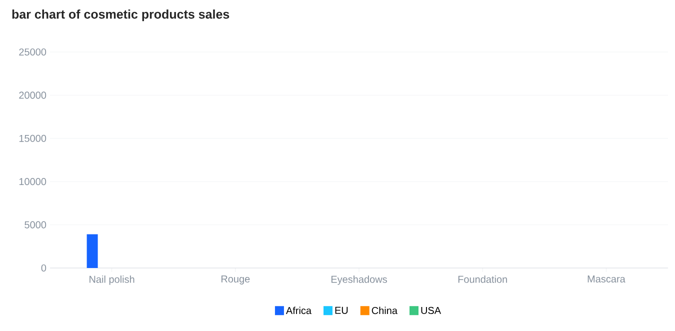 The width and height of the screenshot is (675, 331). Describe the element at coordinates (43, 268) in the screenshot. I see `y-tick-label: 0` at that location.